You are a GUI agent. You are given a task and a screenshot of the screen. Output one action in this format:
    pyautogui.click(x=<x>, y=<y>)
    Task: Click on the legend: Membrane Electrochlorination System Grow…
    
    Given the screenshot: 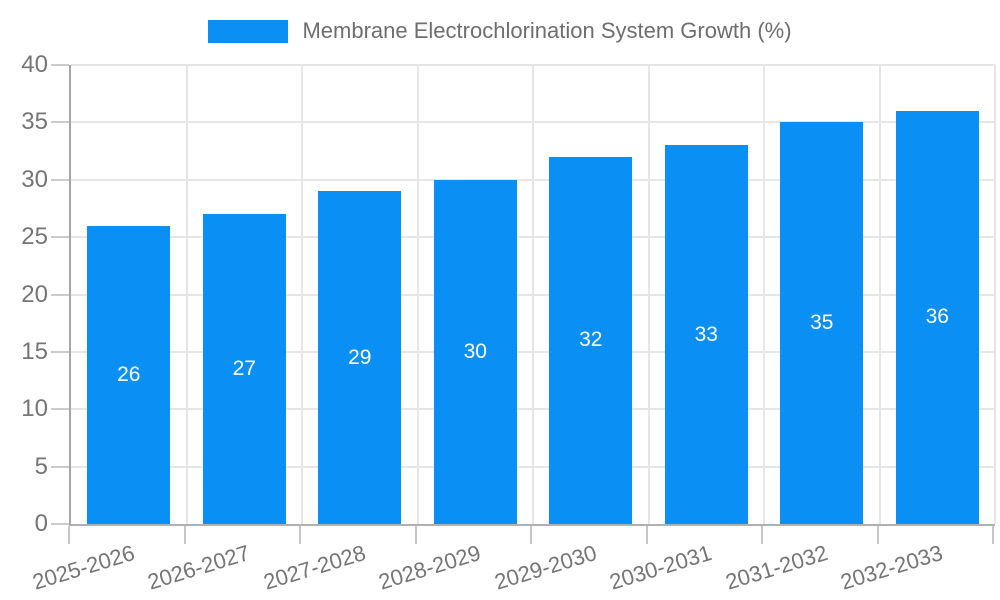 What is the action you would take?
    pyautogui.click(x=500, y=31)
    